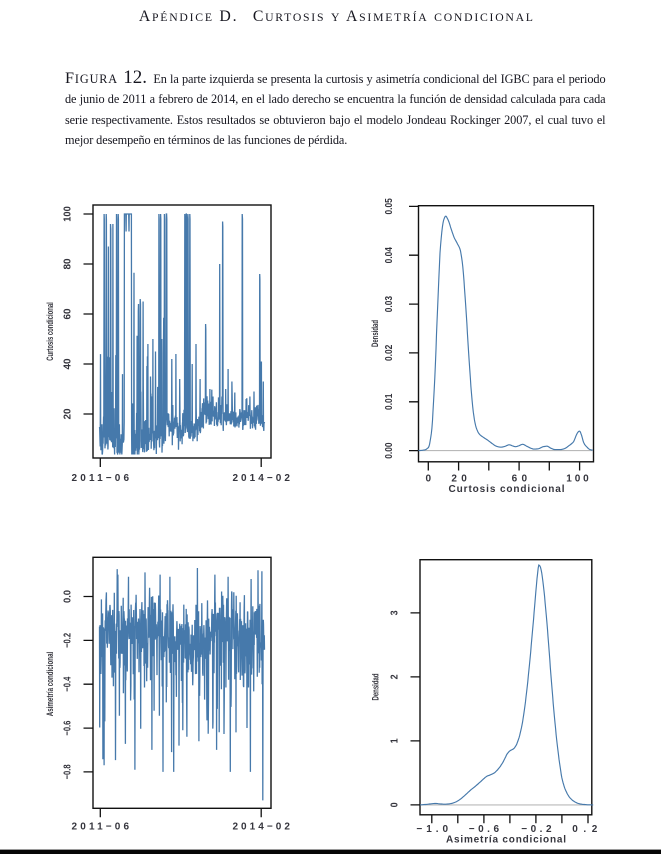 The height and width of the screenshot is (854, 661). Describe the element at coordinates (432, 829) in the screenshot. I see `svg-text: −1.0` at that location.